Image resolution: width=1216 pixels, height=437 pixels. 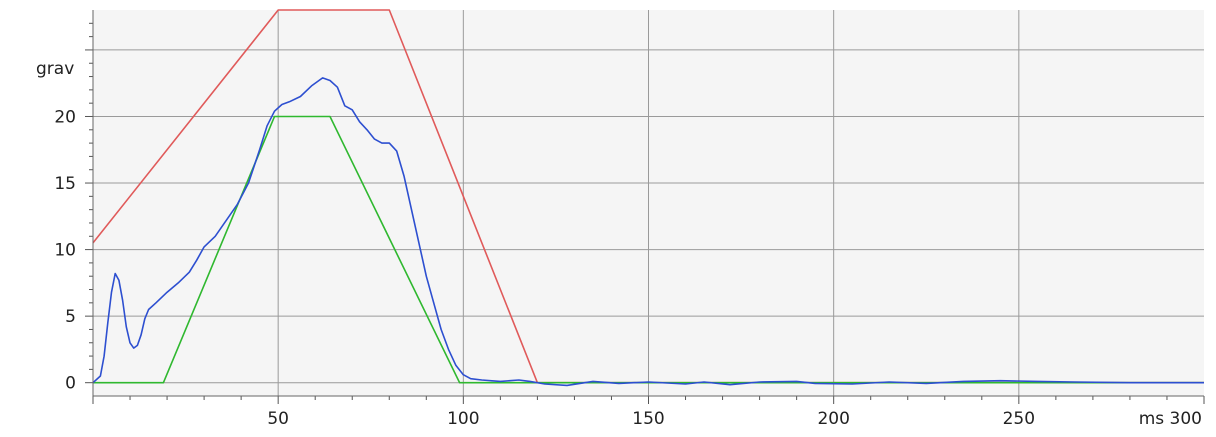 I want to click on x-tick-label: 50, so click(x=278, y=419).